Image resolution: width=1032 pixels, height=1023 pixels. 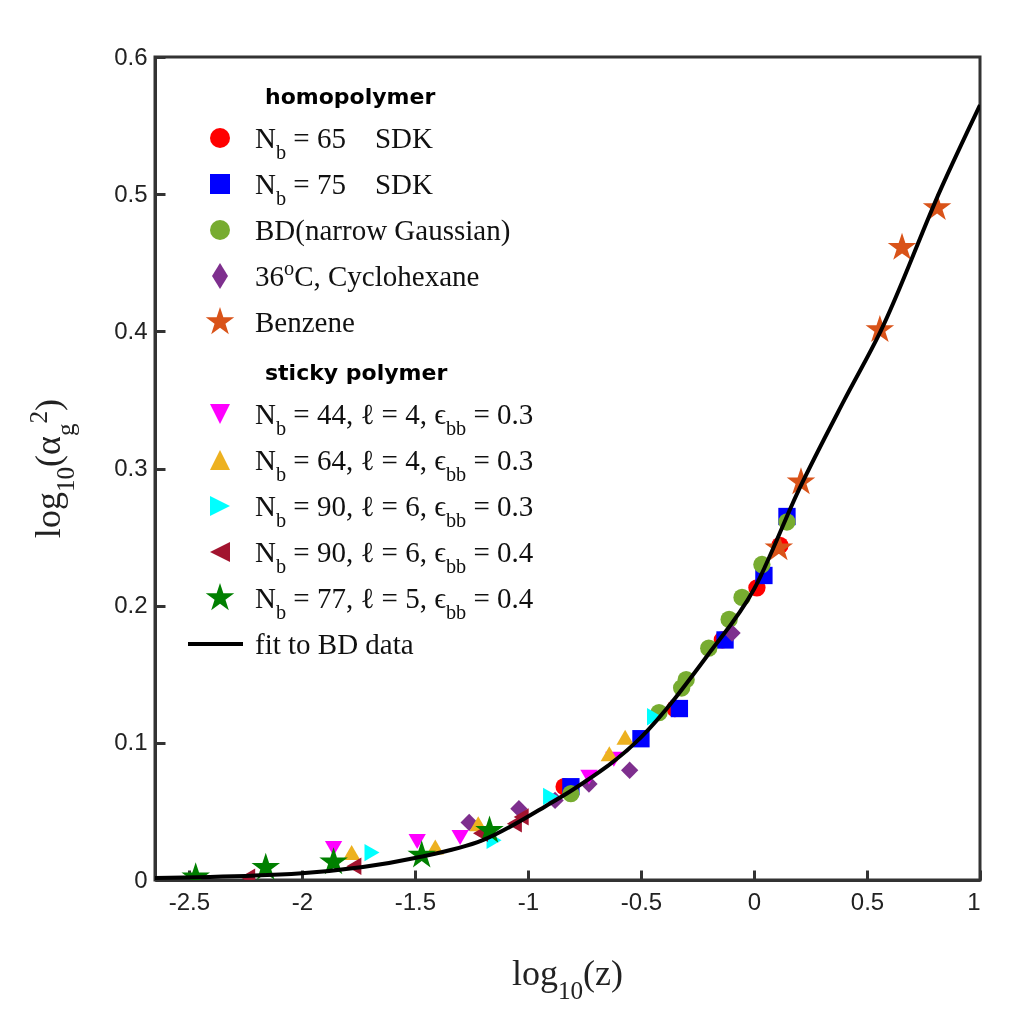 I want to click on y-tick-label: 0.1, so click(x=131, y=742).